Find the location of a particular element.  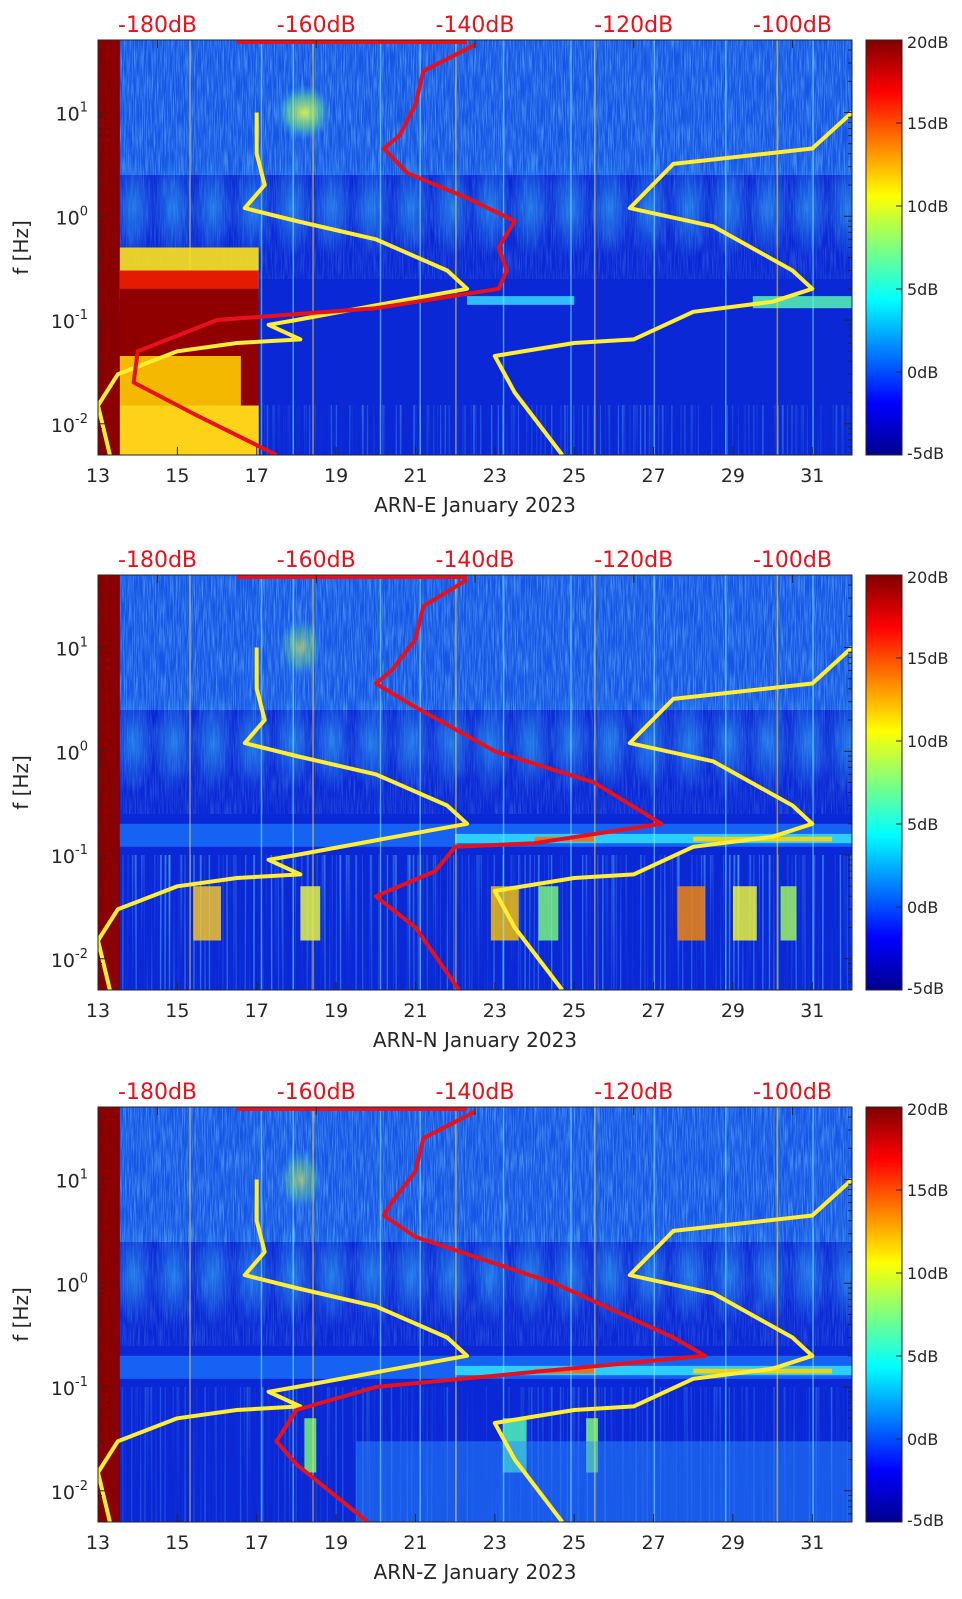

y-tick-label: 10⁻¹ is located at coordinates (69, 320).